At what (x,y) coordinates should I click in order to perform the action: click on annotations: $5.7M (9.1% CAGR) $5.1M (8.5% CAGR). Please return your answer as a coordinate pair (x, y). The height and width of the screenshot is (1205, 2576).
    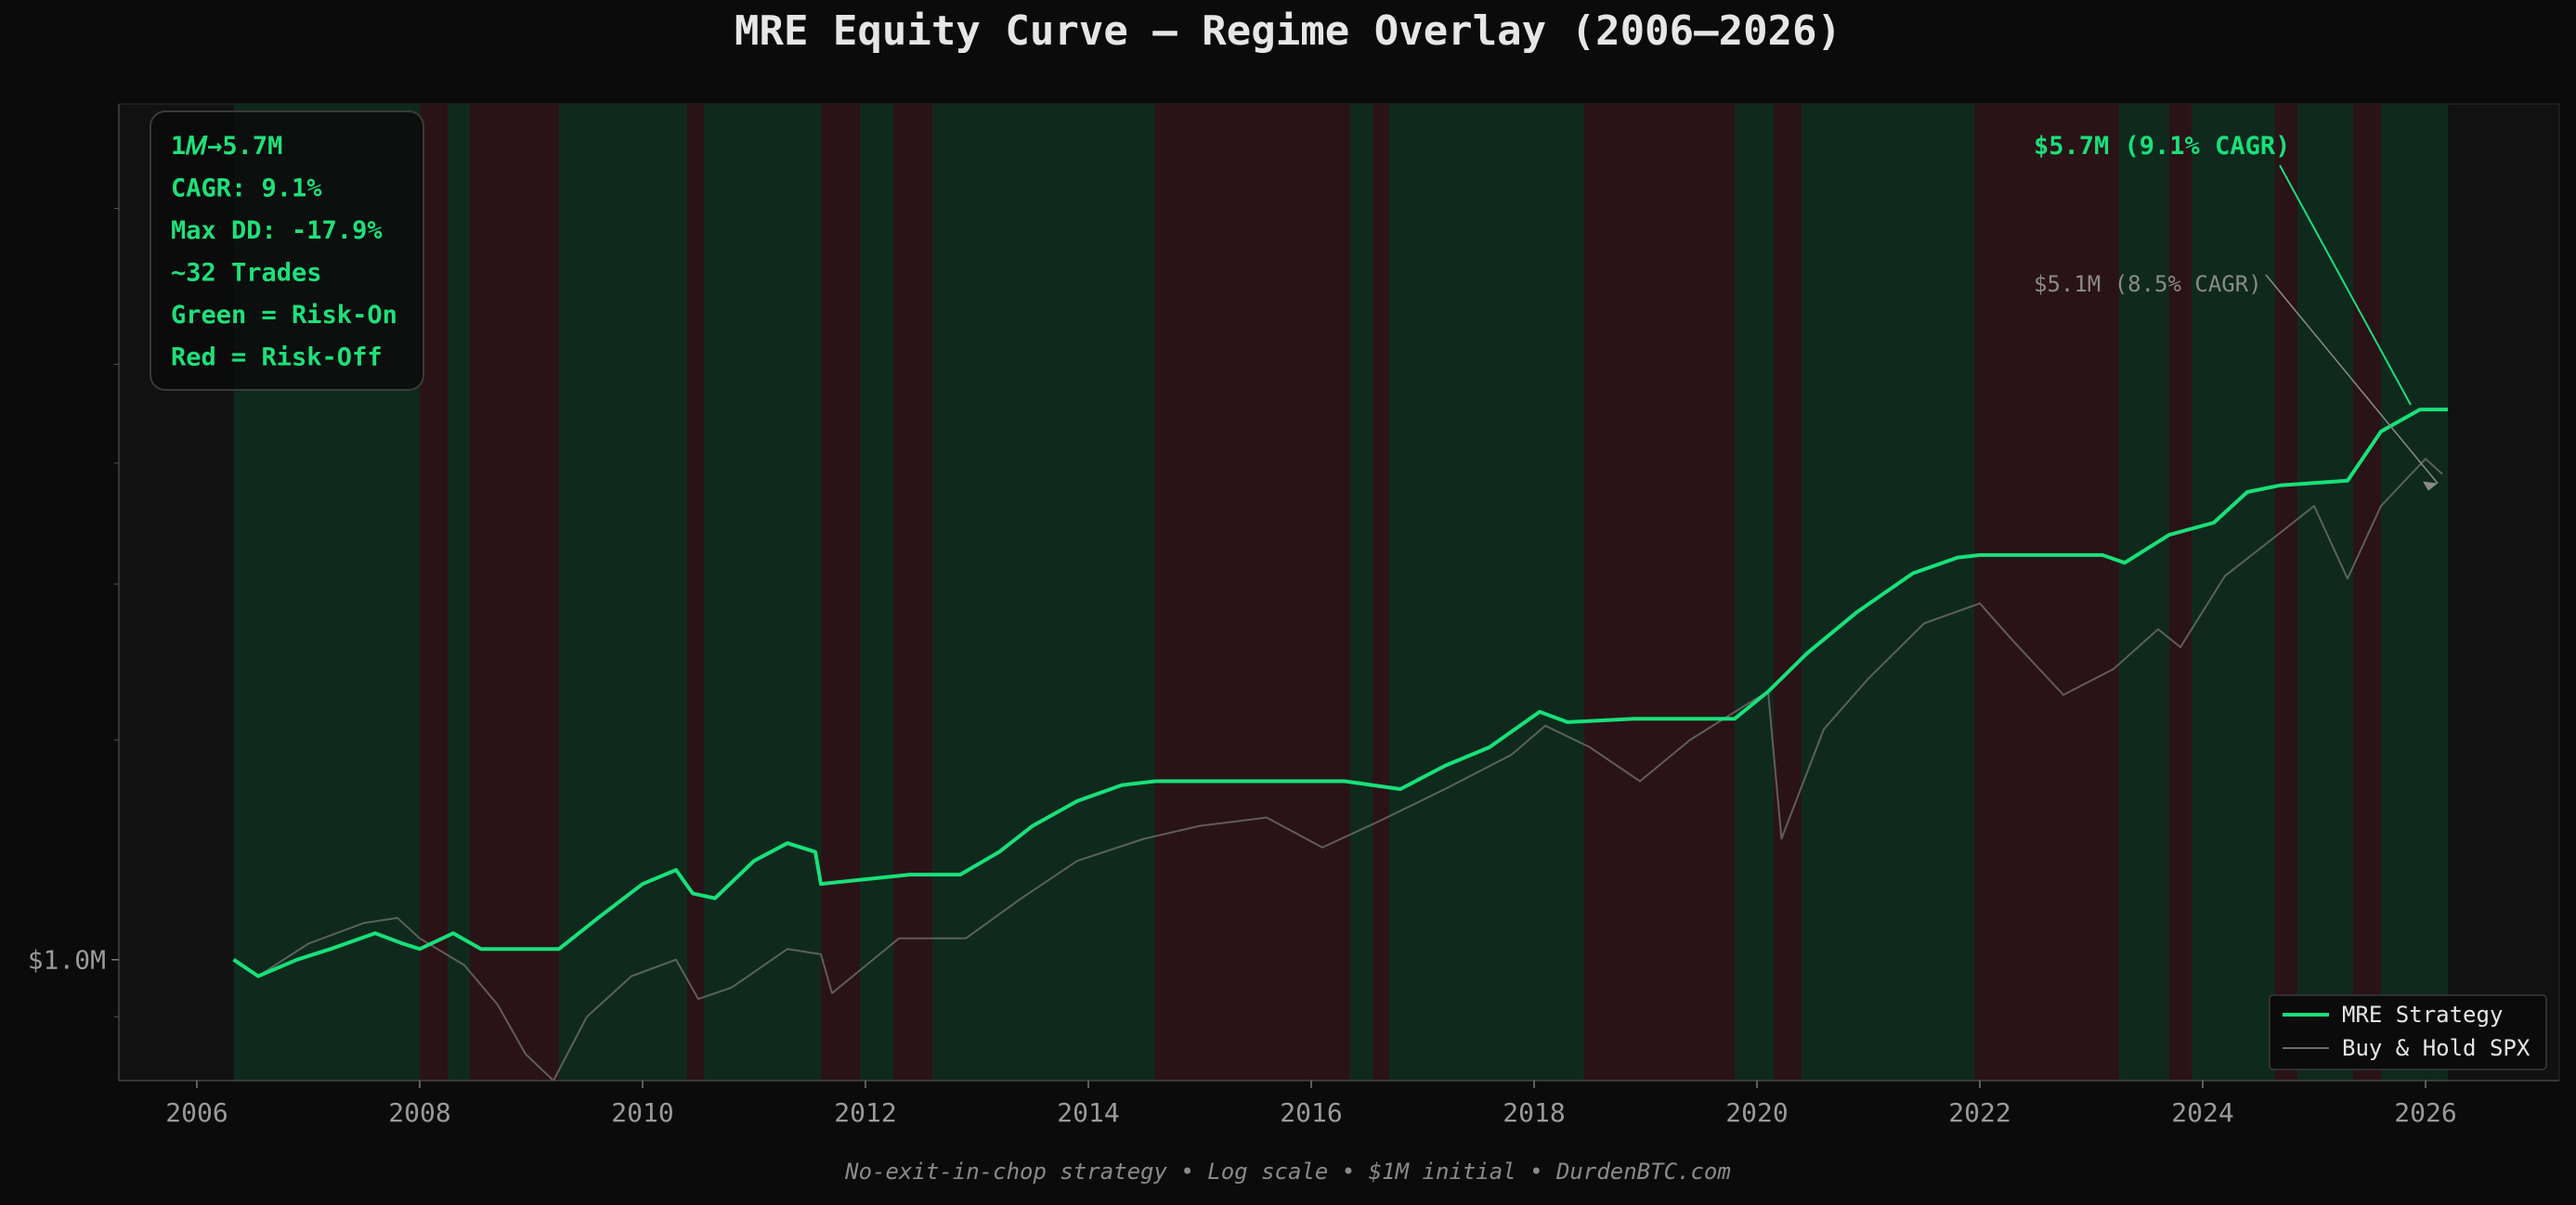
    Looking at the image, I should click on (2236, 311).